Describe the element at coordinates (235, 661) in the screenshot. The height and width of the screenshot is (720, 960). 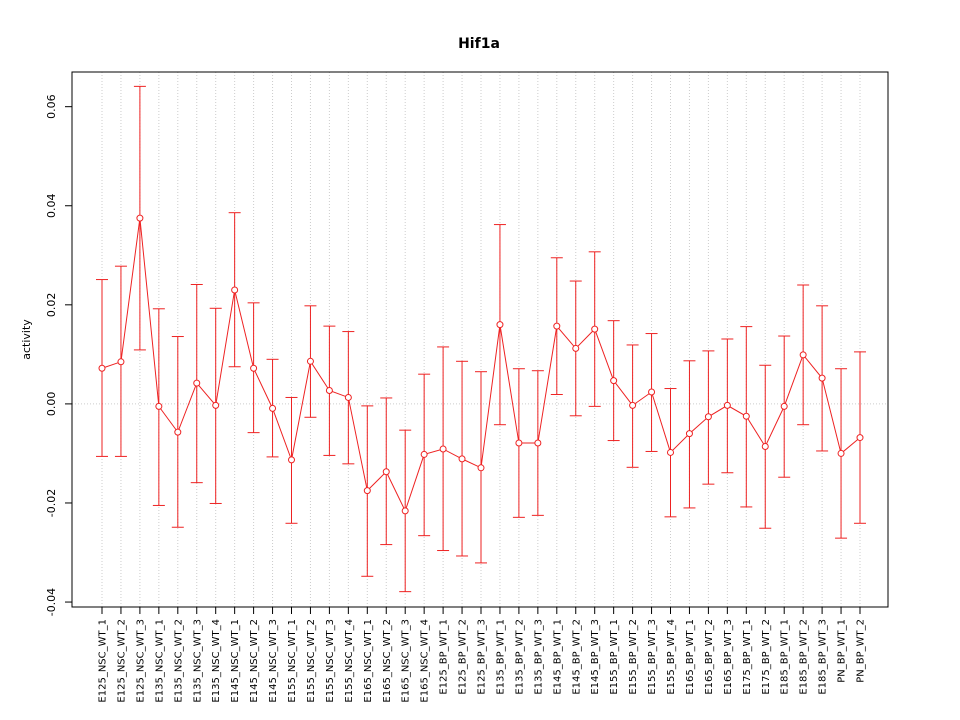
I see `x-tick-label: E145_NSC_WT_1` at that location.